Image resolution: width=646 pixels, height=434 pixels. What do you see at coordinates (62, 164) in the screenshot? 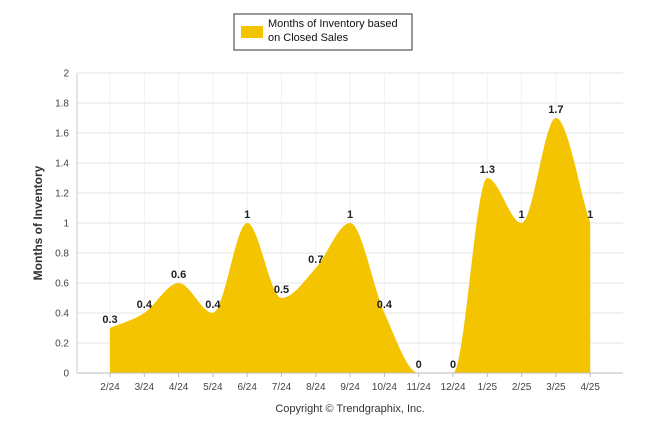
I see `y-tick-label: 1.4` at bounding box center [62, 164].